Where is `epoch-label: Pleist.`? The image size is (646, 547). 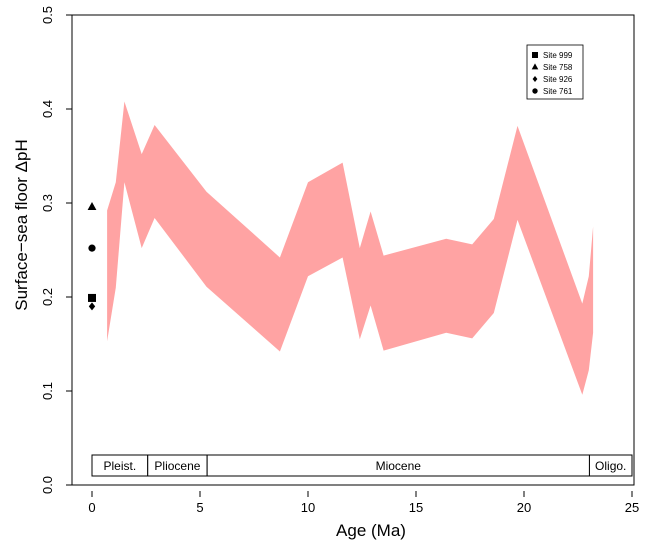
epoch-label: Pleist. is located at coordinates (120, 466).